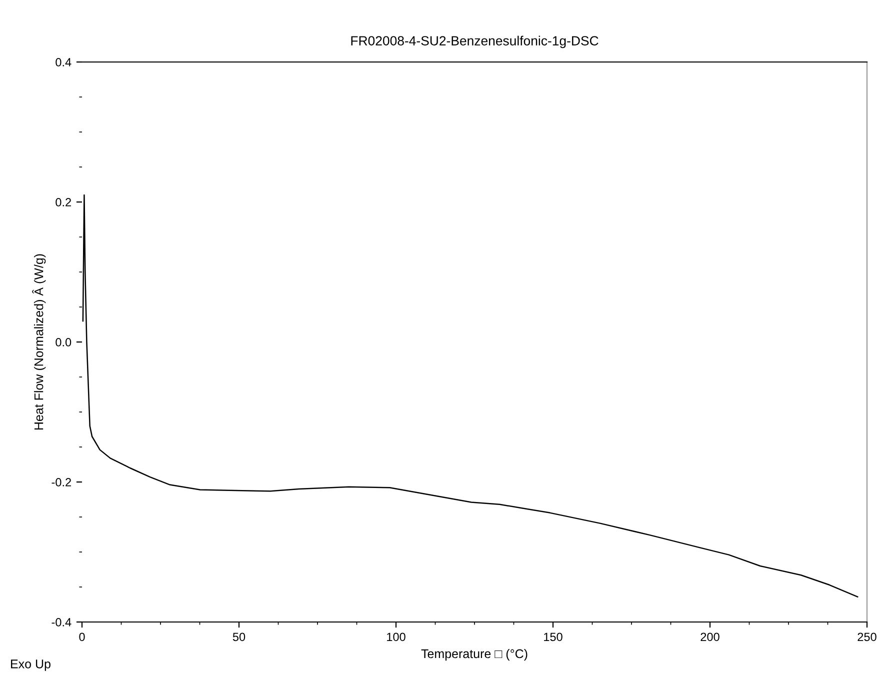 Image resolution: width=880 pixels, height=678 pixels. Describe the element at coordinates (63, 202) in the screenshot. I see `y-tick-label: 0.2` at that location.